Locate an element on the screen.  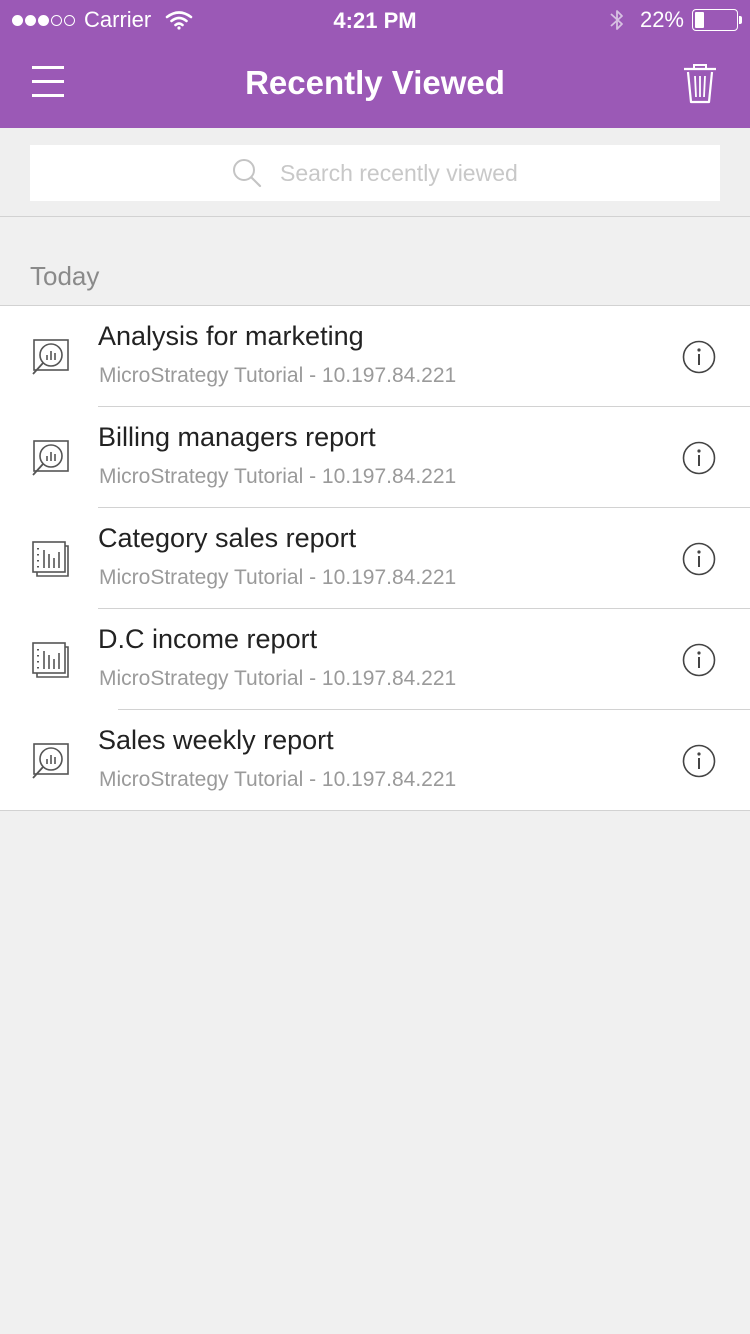
battery-percent: 22% is located at coordinates (661, 19).